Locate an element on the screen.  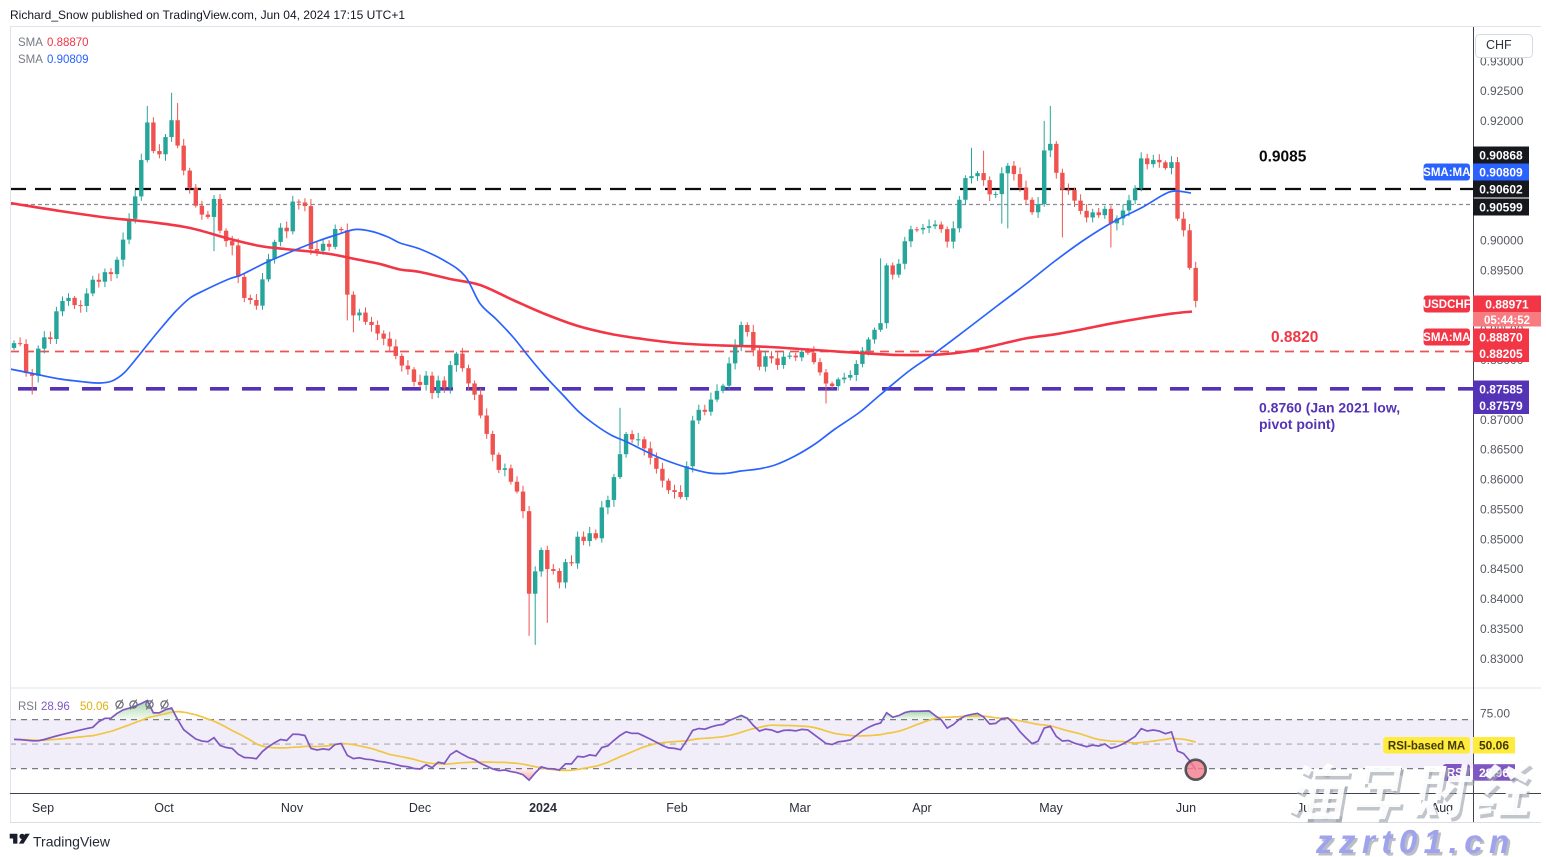
svg-text: Oct is located at coordinates (164, 808).